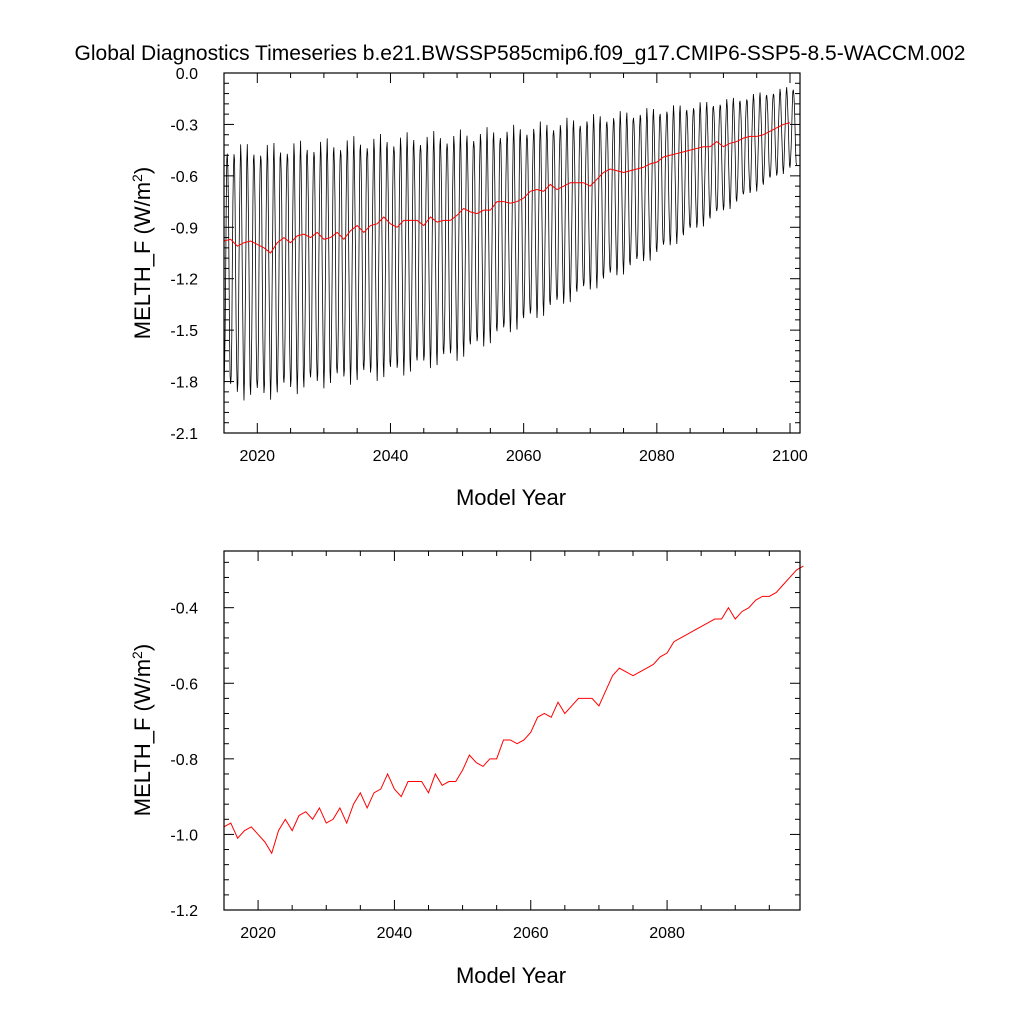 This screenshot has height=1024, width=1024. Describe the element at coordinates (142, 737) in the screenshot. I see `bottom-y-axis-title-main: MELTH_F (W/m` at that location.